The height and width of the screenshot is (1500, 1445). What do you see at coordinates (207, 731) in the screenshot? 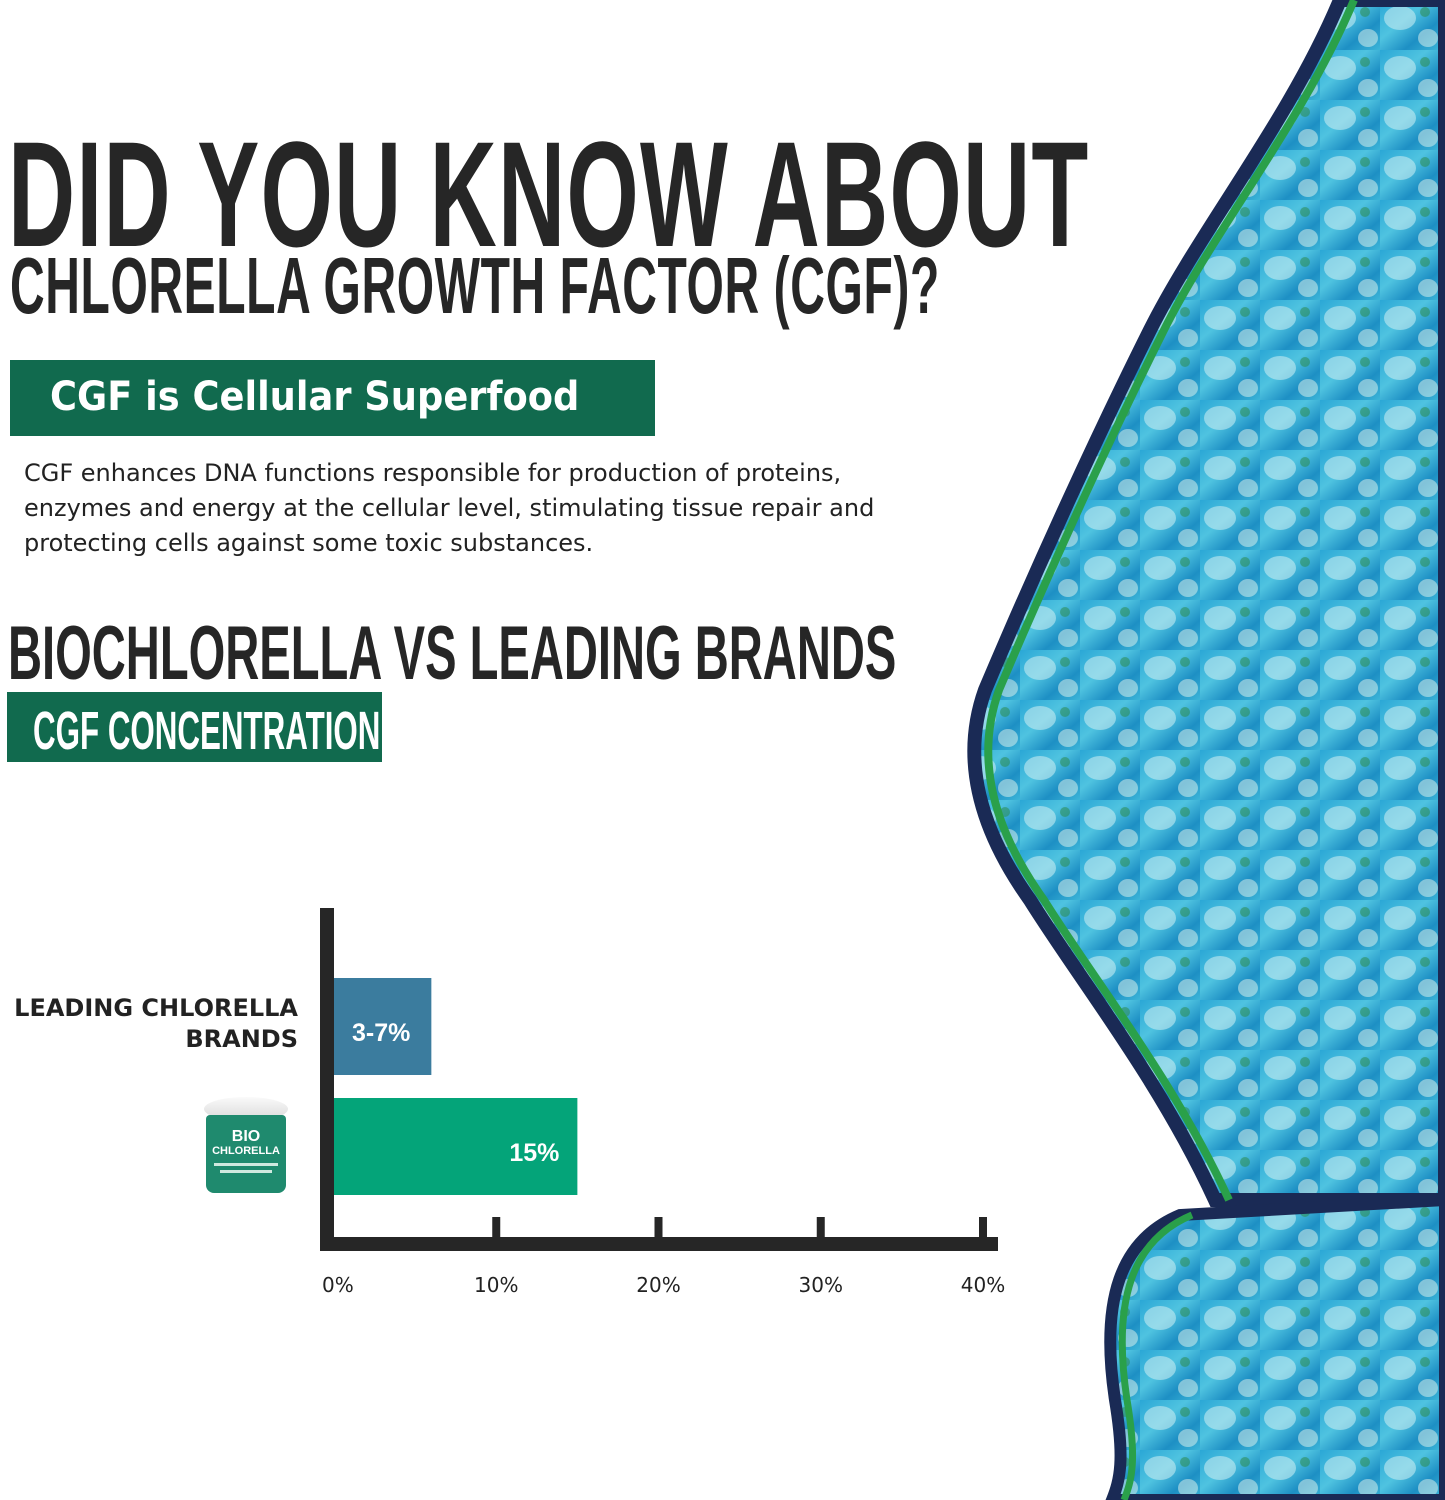
I see `banner-text: CGF CONCENTRATION` at bounding box center [207, 731].